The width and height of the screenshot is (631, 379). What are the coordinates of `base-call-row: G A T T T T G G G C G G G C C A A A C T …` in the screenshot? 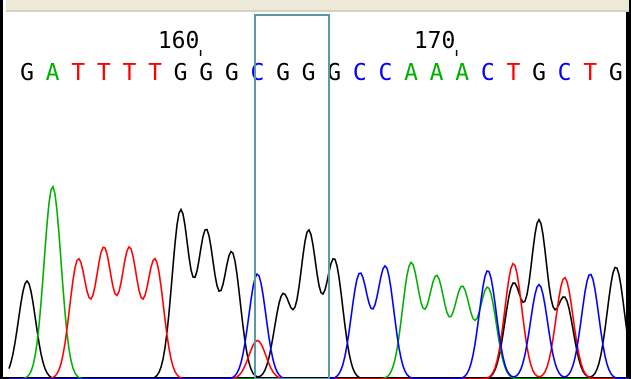 It's located at (321, 73).